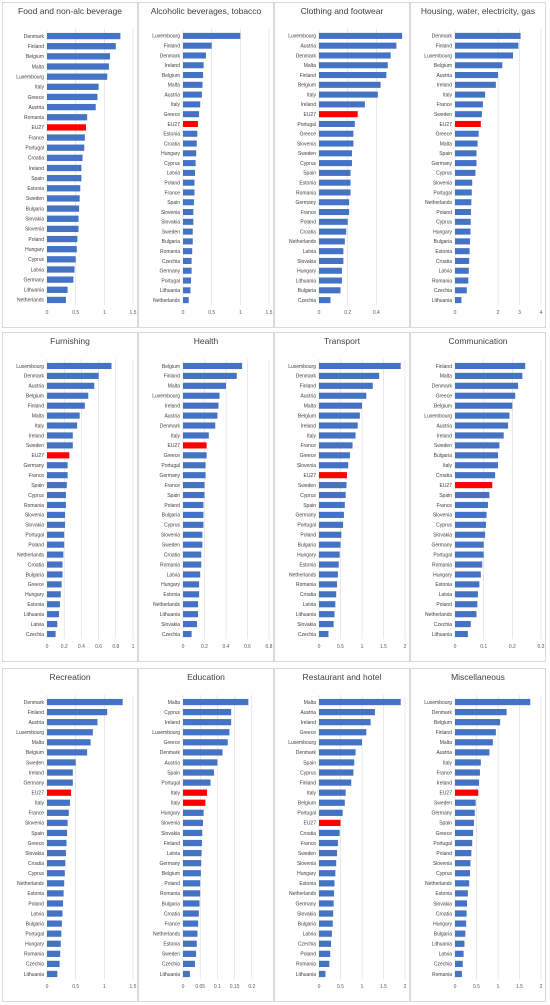  I want to click on category-label: Spain, so click(445, 496).